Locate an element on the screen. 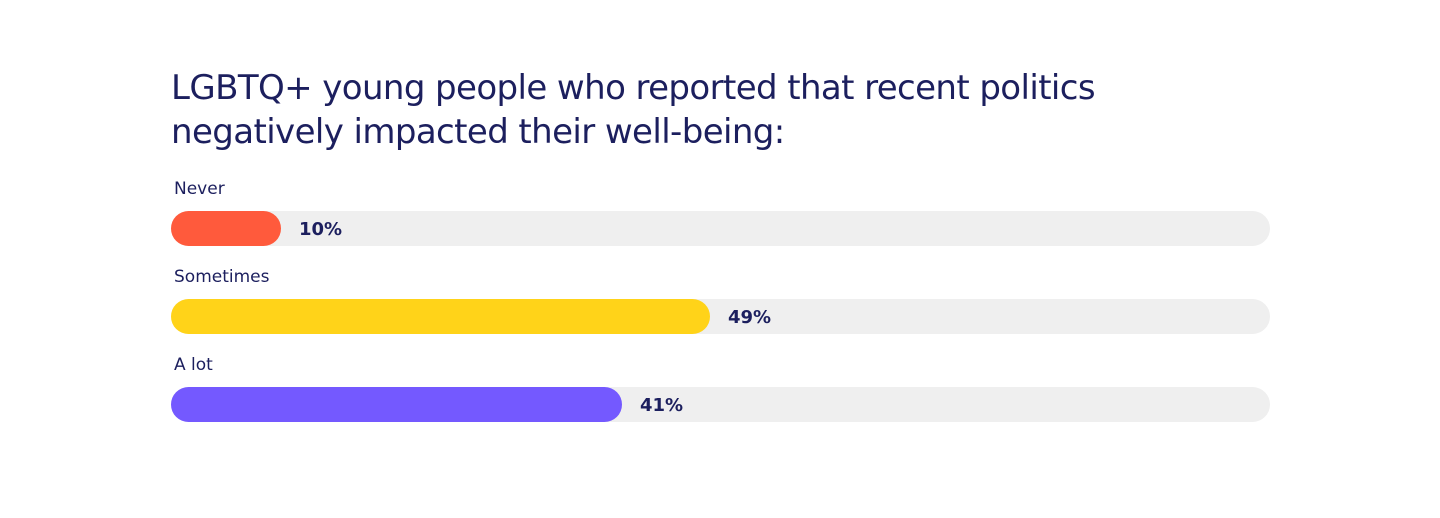  bar-row: Sometimes 49% is located at coordinates (721, 310).